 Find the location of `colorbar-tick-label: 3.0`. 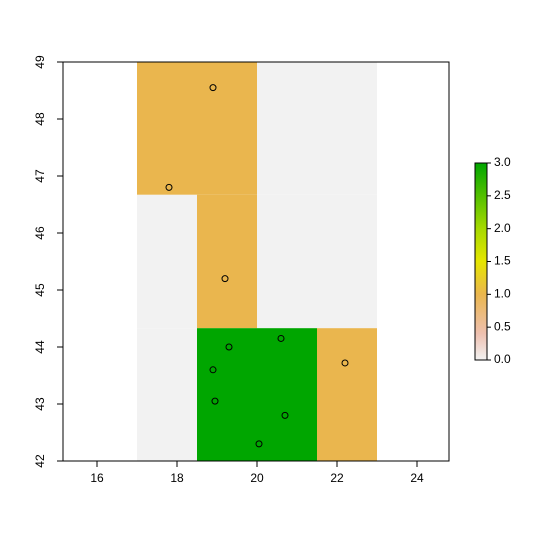

colorbar-tick-label: 3.0 is located at coordinates (502, 162).